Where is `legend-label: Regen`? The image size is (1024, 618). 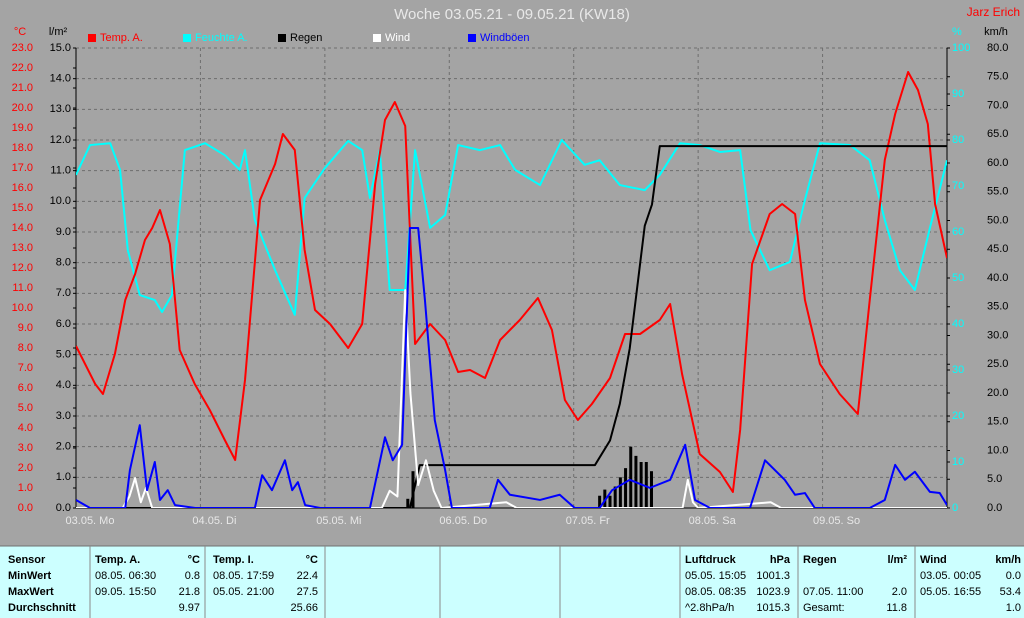
legend-label: Regen is located at coordinates (306, 38).